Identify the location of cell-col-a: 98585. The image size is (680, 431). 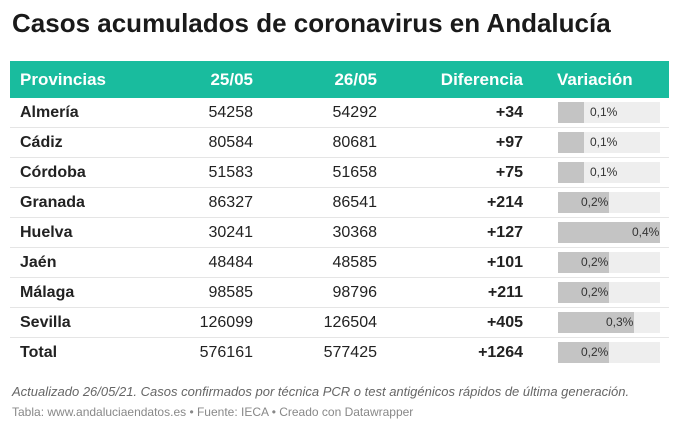
(231, 292).